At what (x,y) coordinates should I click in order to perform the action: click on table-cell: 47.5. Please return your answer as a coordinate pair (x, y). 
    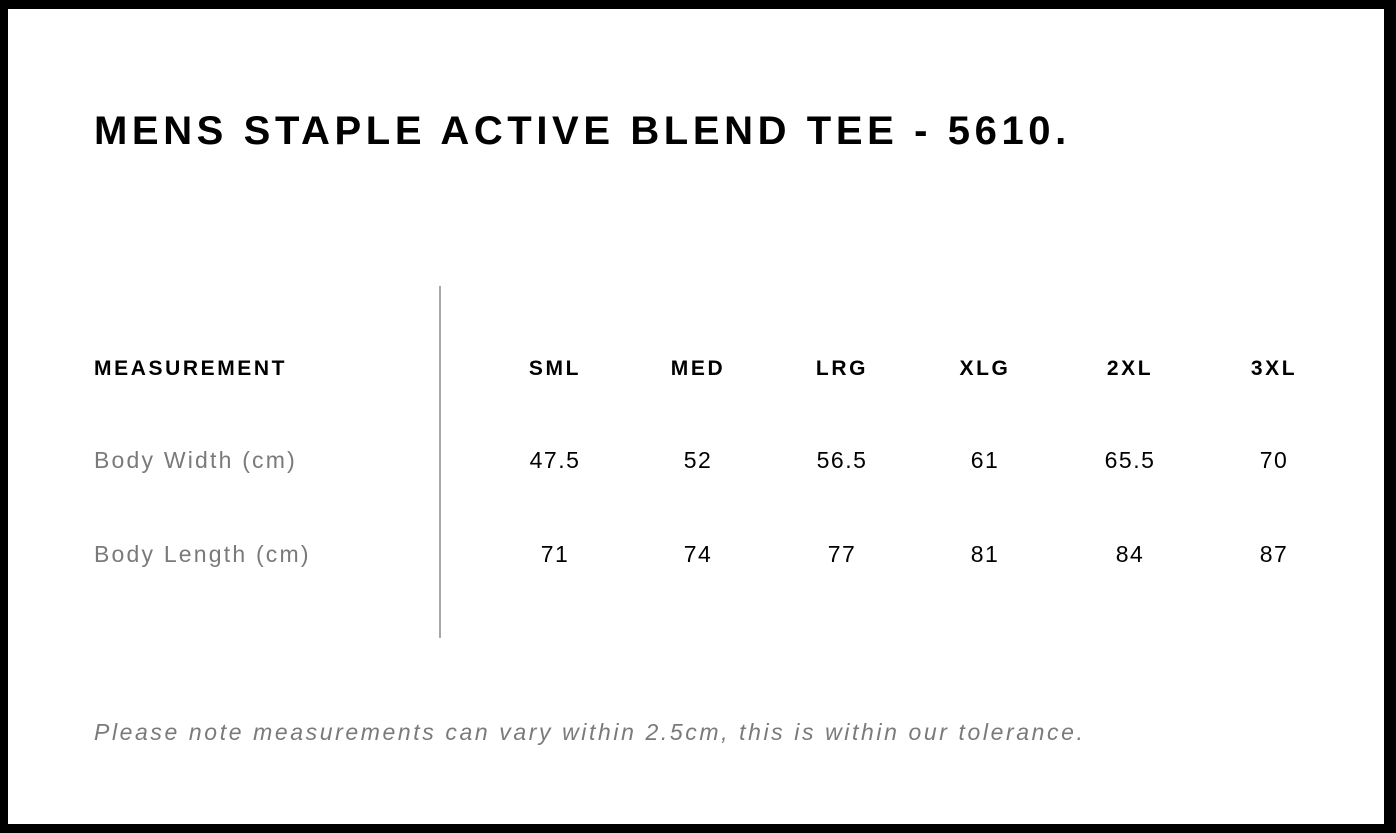
    Looking at the image, I should click on (555, 460).